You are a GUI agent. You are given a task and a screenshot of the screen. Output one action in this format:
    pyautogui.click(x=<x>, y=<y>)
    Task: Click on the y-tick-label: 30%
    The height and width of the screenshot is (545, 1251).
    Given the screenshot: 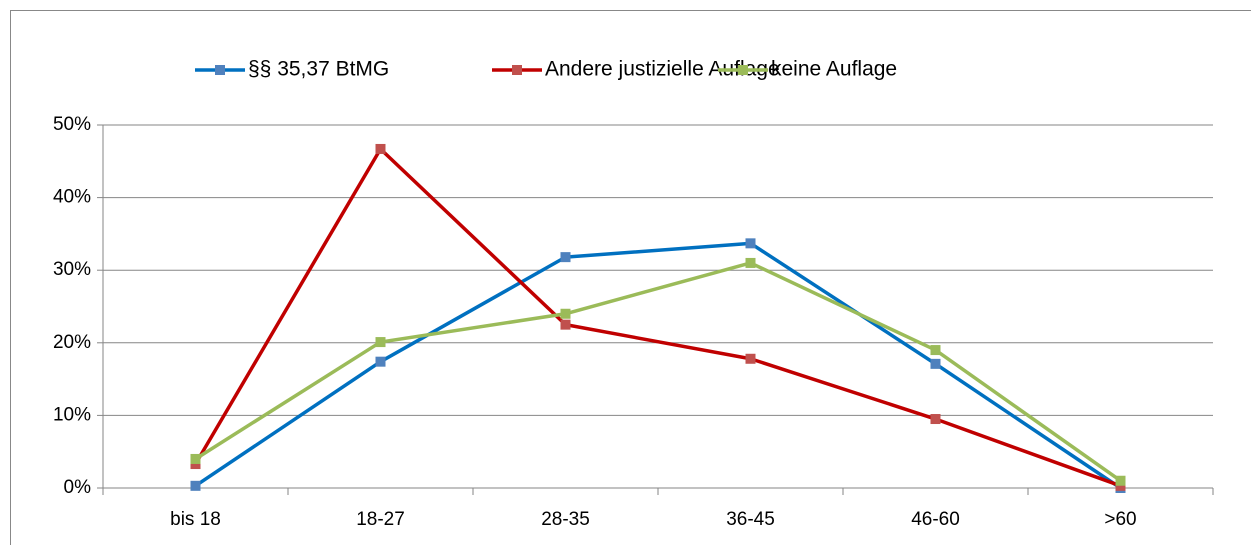 What is the action you would take?
    pyautogui.click(x=72, y=269)
    